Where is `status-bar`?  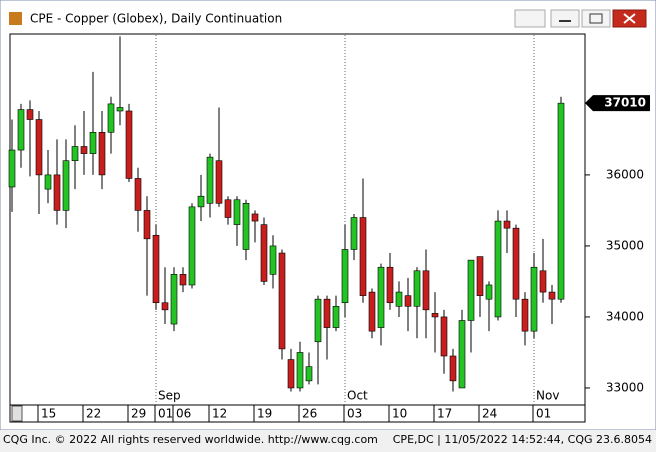 status-bar is located at coordinates (328, 439).